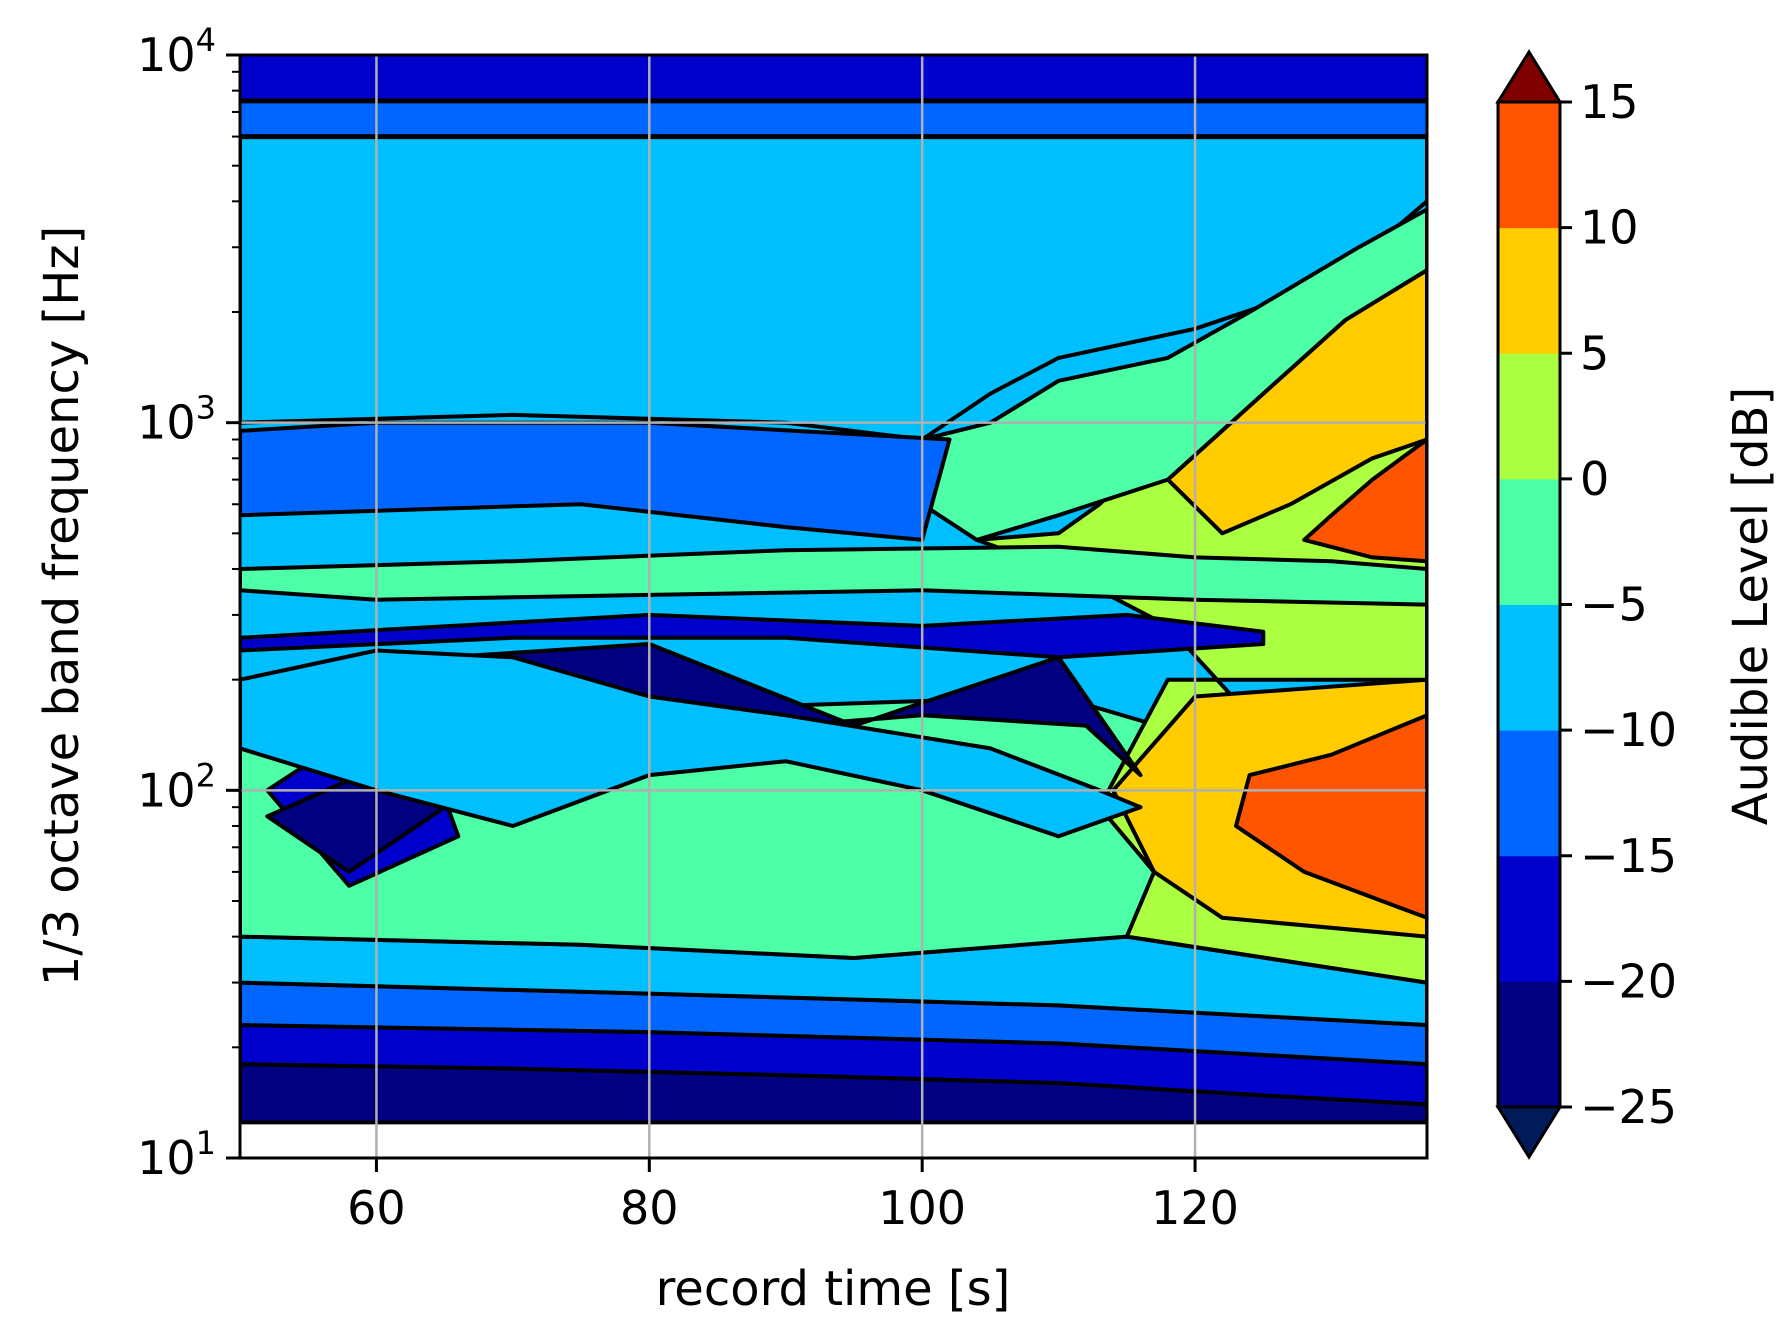 This screenshot has width=1787, height=1339. I want to click on colorbar-tick-label: −20, so click(1628, 981).